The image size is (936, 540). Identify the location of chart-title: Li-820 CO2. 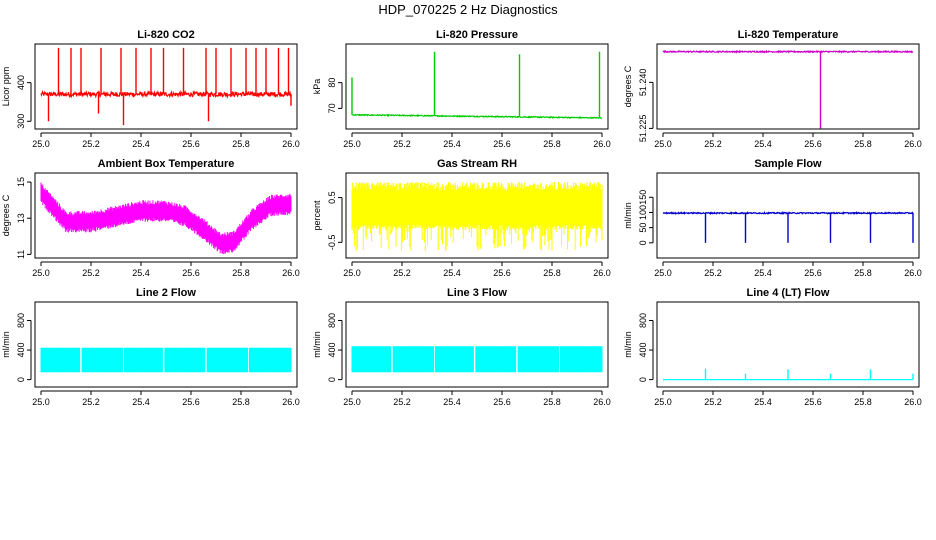
(165, 35).